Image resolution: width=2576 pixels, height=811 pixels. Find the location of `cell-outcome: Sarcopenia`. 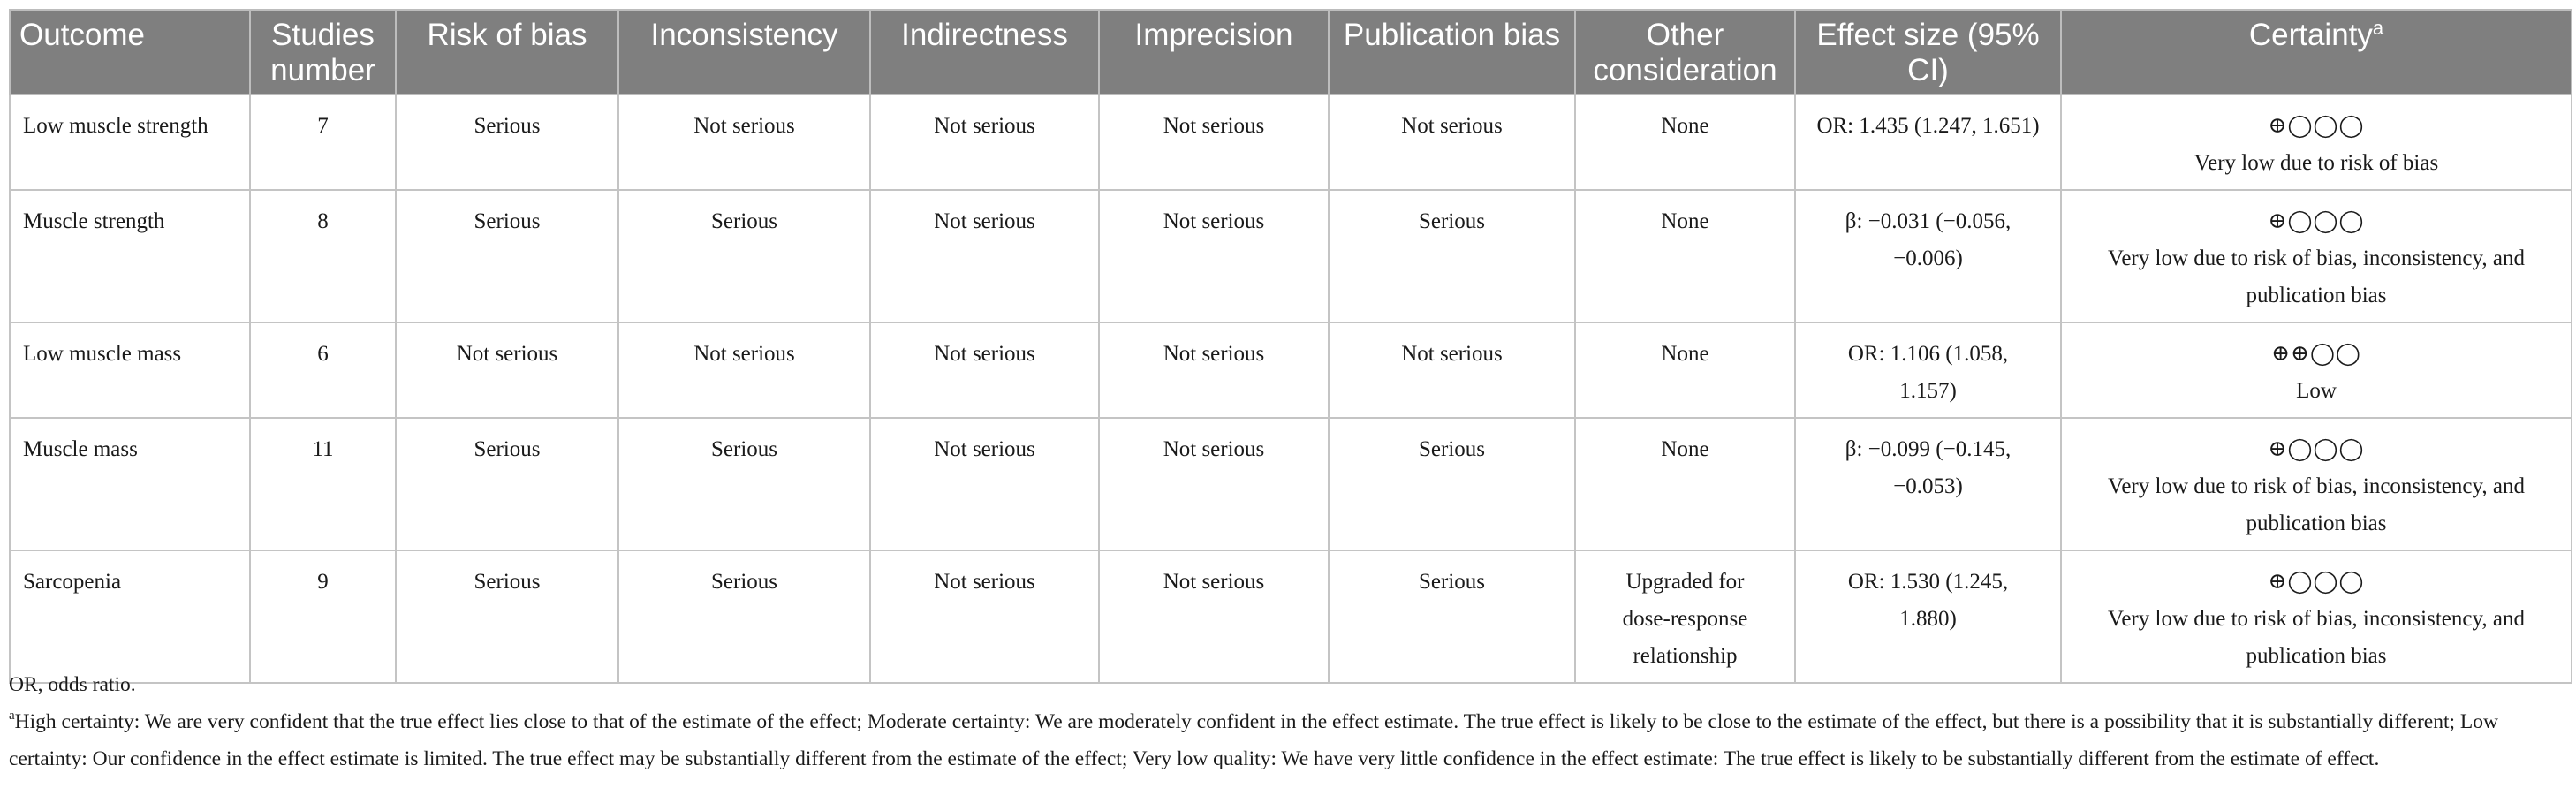

cell-outcome: Sarcopenia is located at coordinates (130, 617).